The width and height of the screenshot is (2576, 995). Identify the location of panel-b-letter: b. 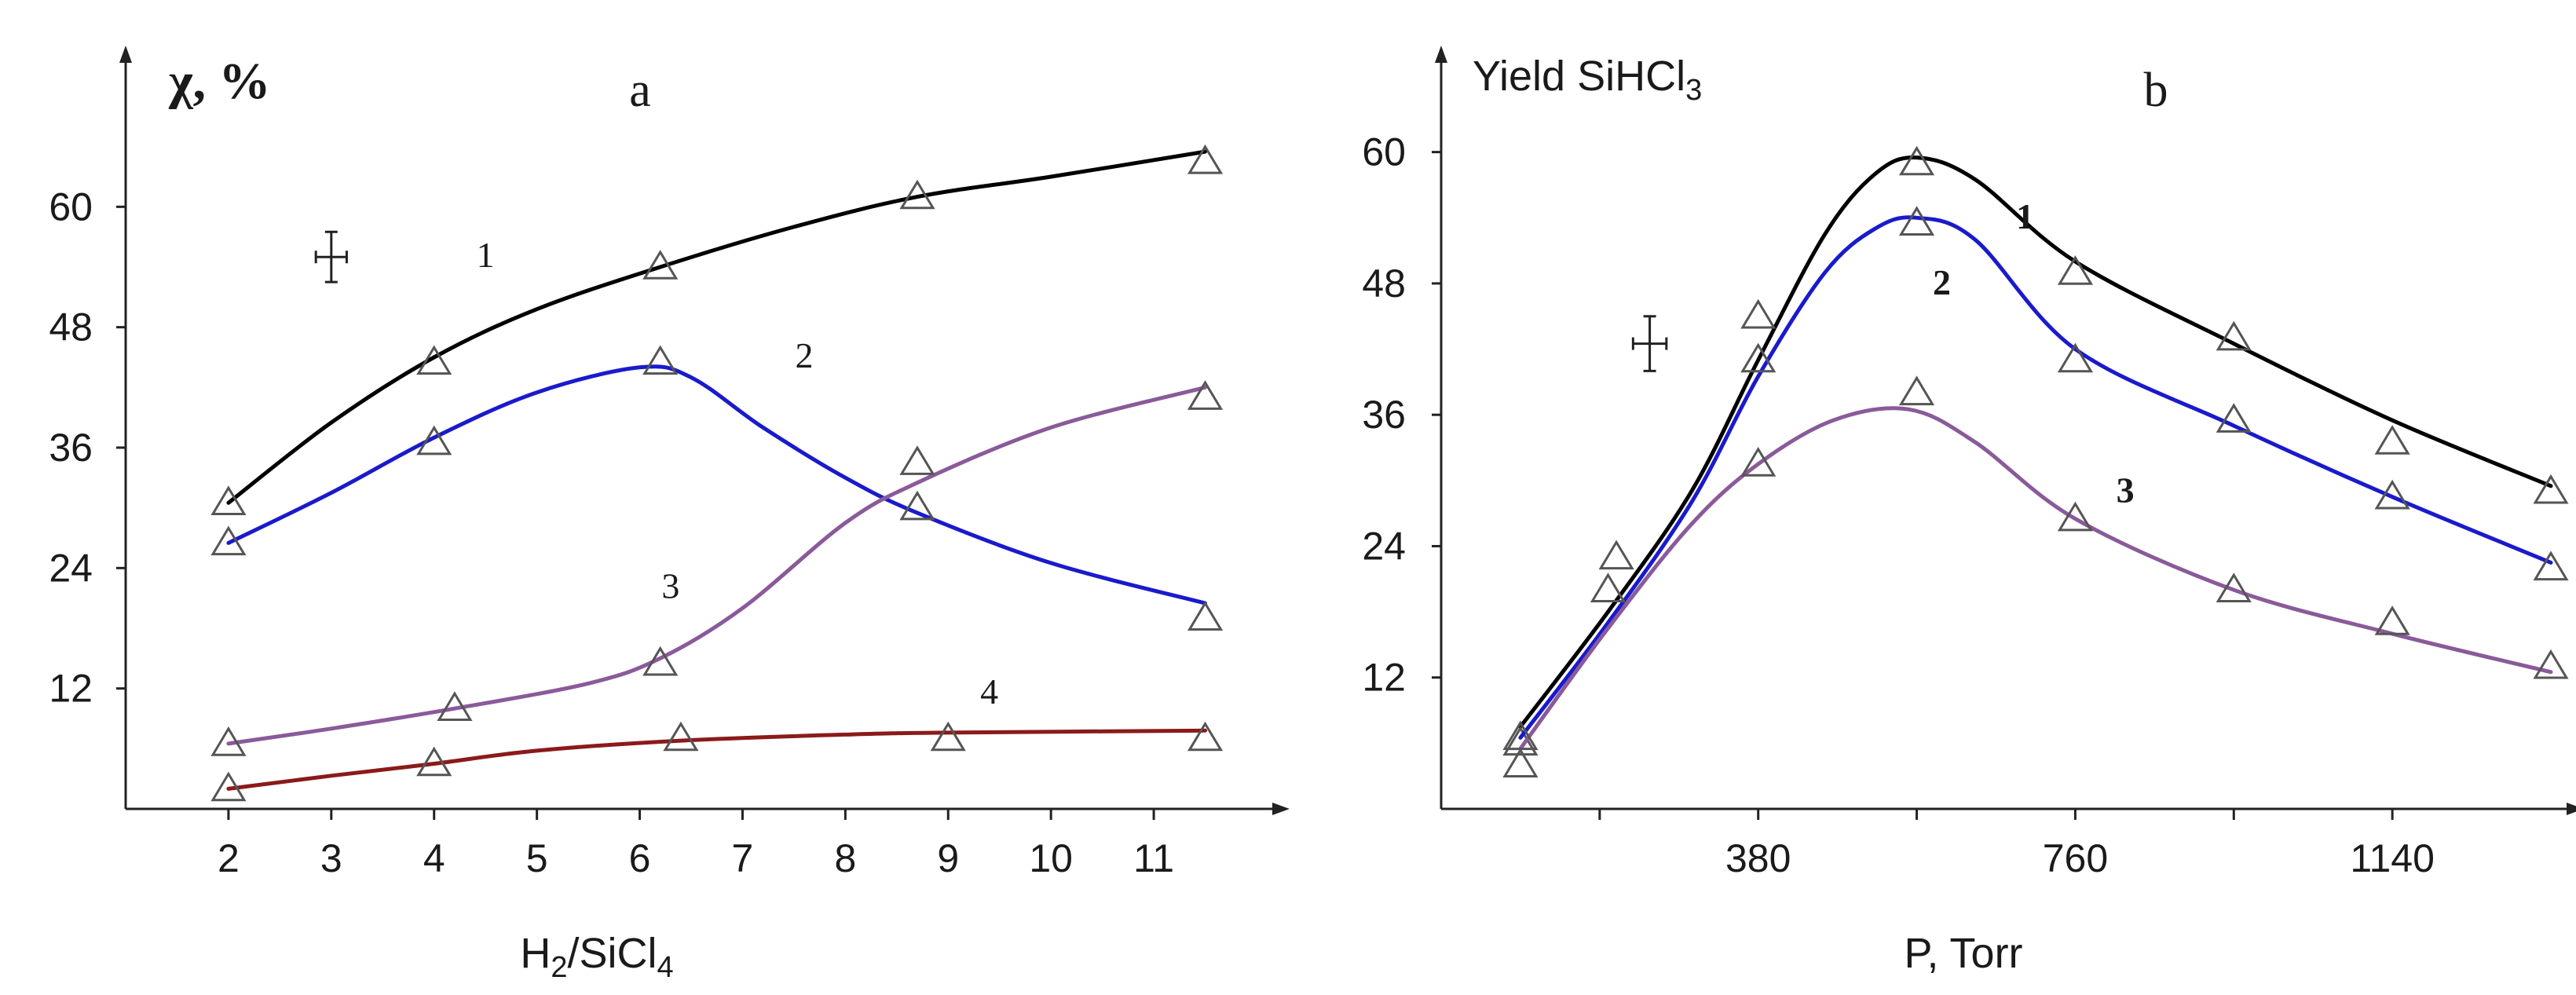
(2156, 90).